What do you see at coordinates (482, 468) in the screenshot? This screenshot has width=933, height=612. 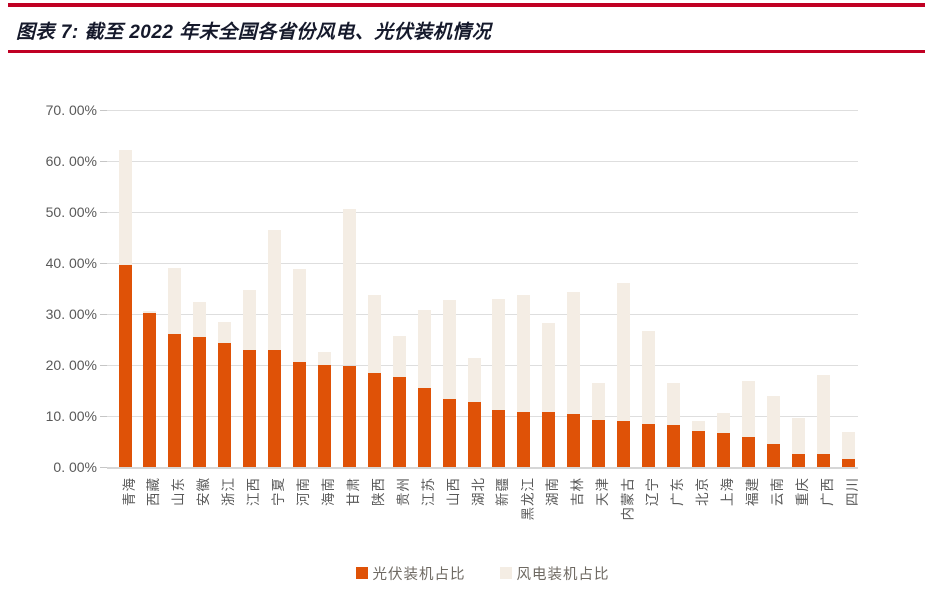 I see `x-axis-line` at bounding box center [482, 468].